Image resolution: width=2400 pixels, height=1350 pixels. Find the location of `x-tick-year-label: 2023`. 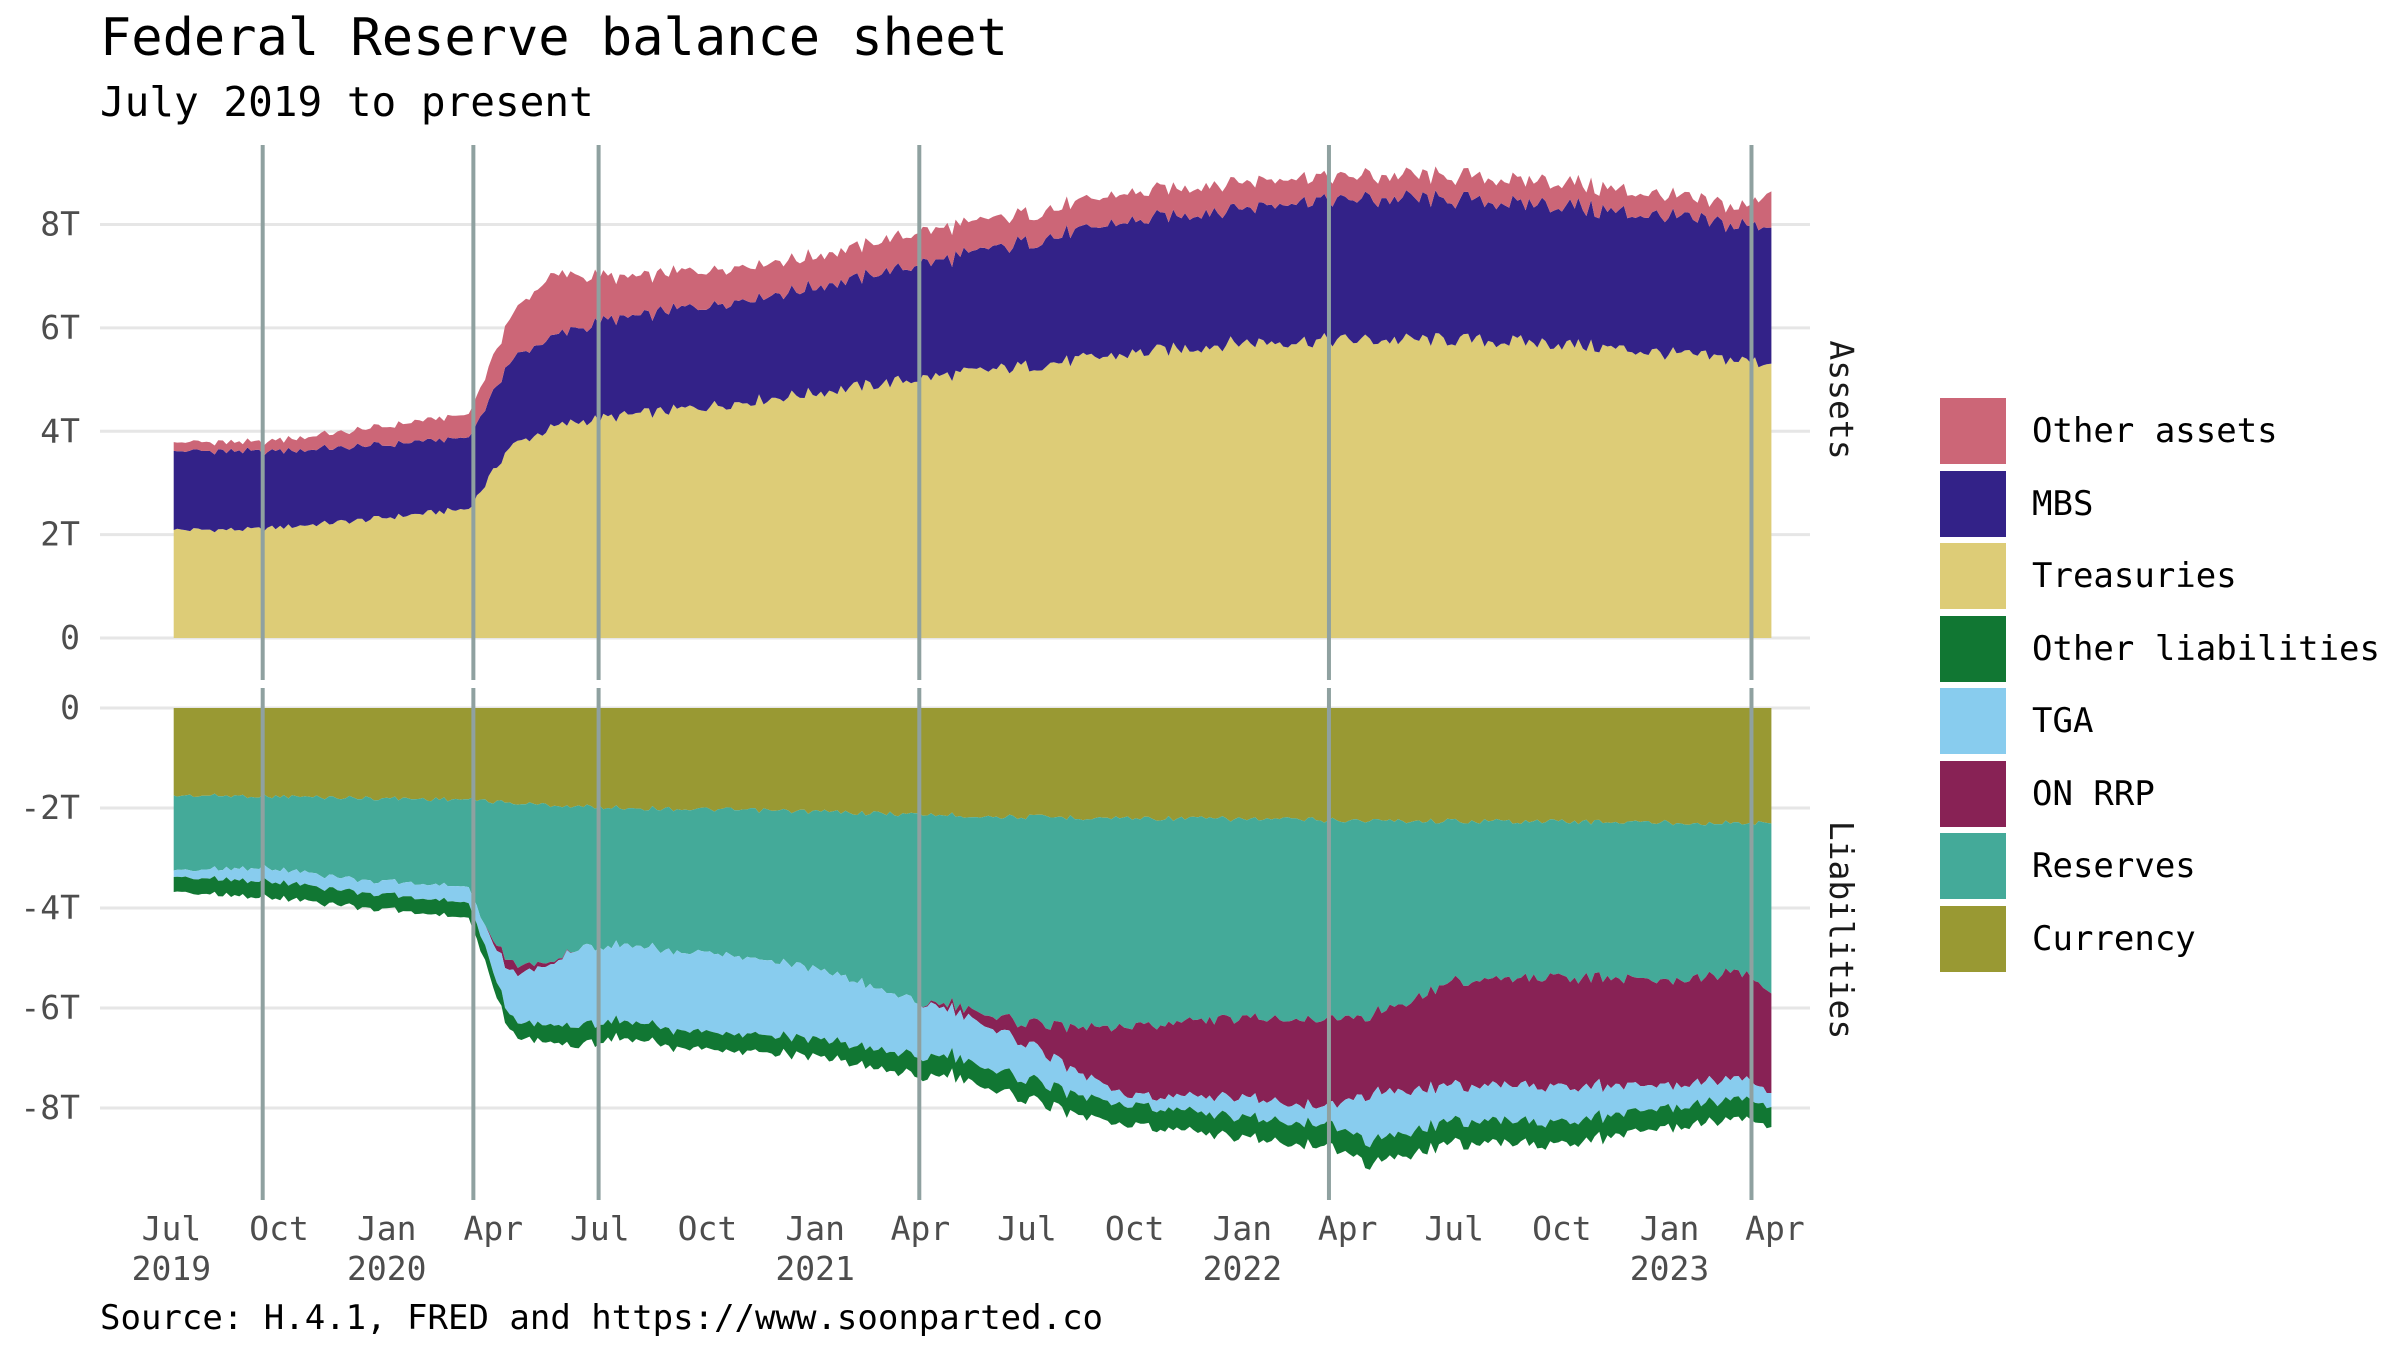

x-tick-year-label: 2023 is located at coordinates (1669, 1268).